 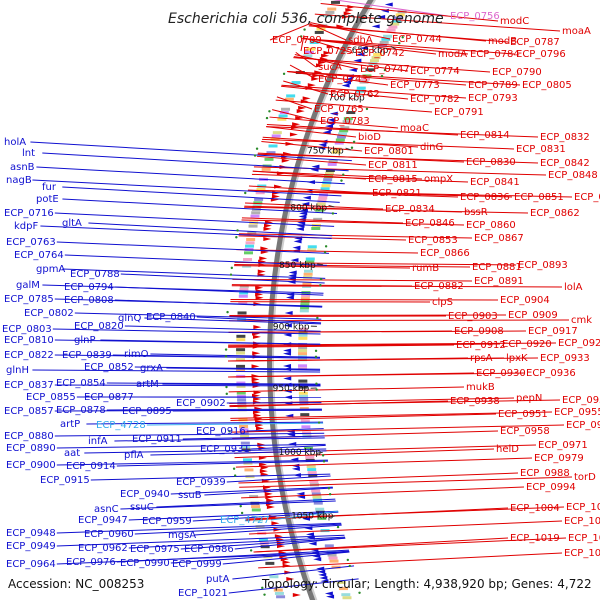 What do you see at coordinates (430, 223) in the screenshot?
I see `gene-label-forward: ECP_0846` at bounding box center [430, 223].